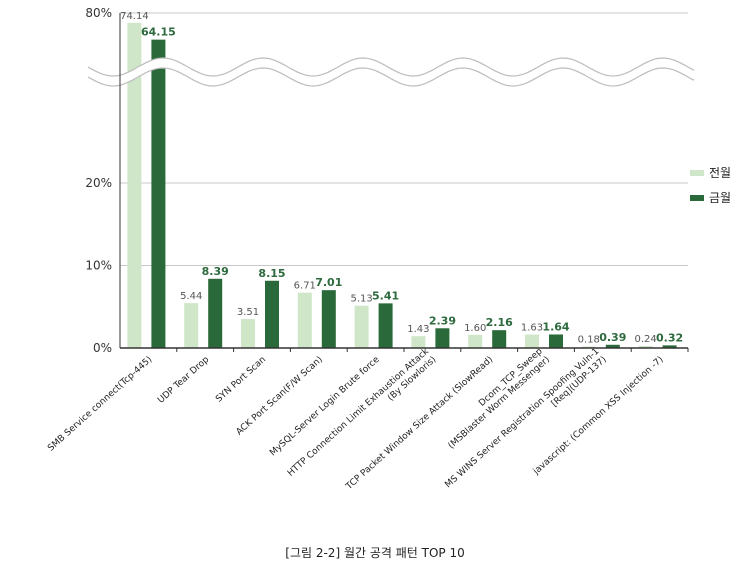  Describe the element at coordinates (499, 322) in the screenshot. I see `data-label-current: 2.16` at that location.